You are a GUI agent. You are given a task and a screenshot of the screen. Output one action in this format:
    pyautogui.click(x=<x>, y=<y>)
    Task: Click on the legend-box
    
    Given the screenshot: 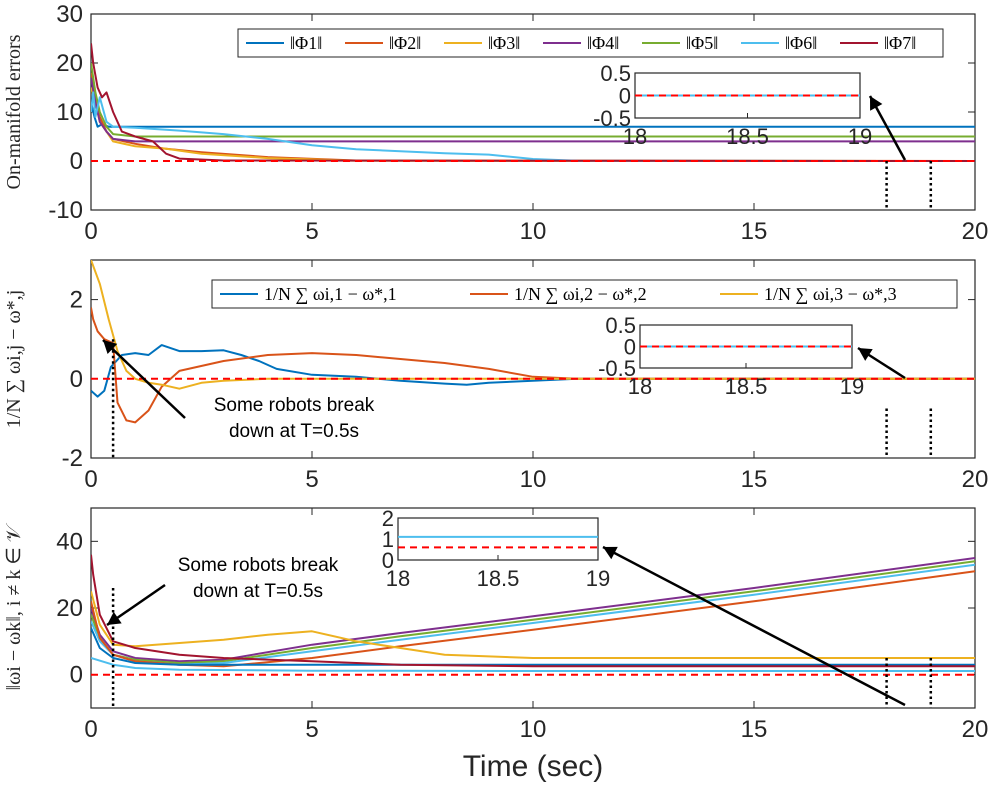 What is the action you would take?
    pyautogui.click(x=584, y=294)
    